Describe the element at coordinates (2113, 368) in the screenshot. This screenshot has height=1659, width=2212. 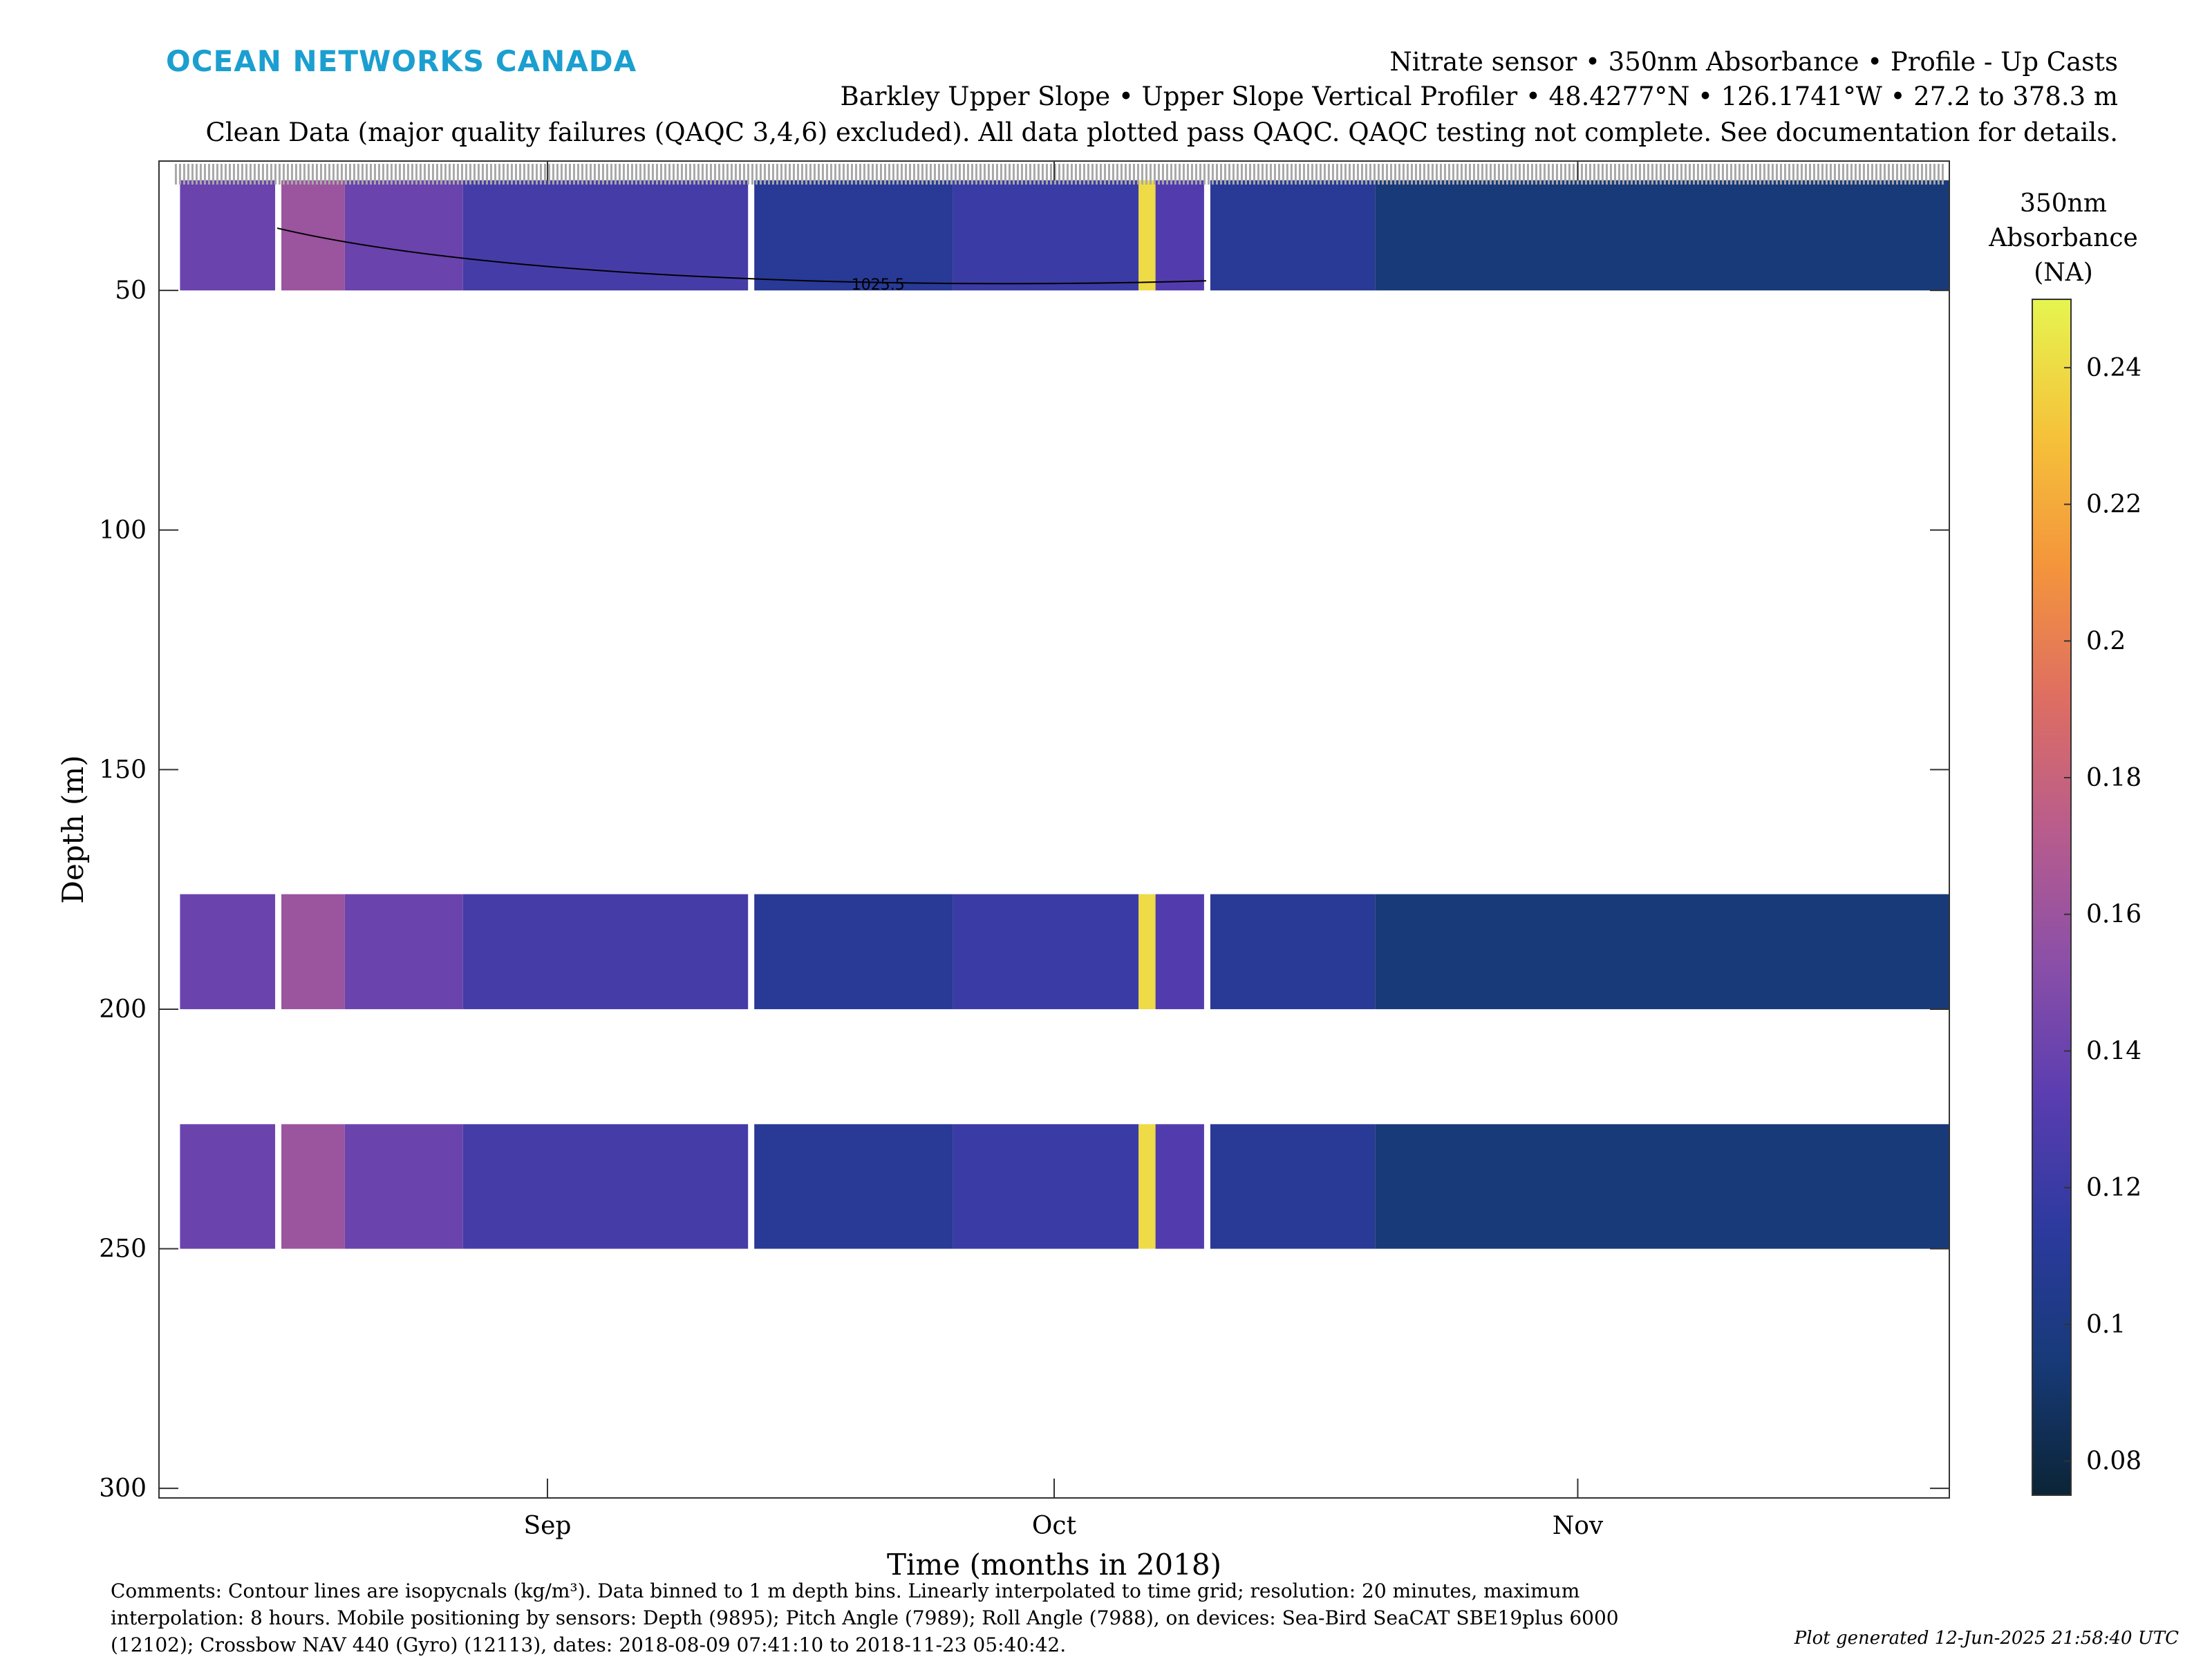
I see `colorbar-tick-label: 0.24` at that location.